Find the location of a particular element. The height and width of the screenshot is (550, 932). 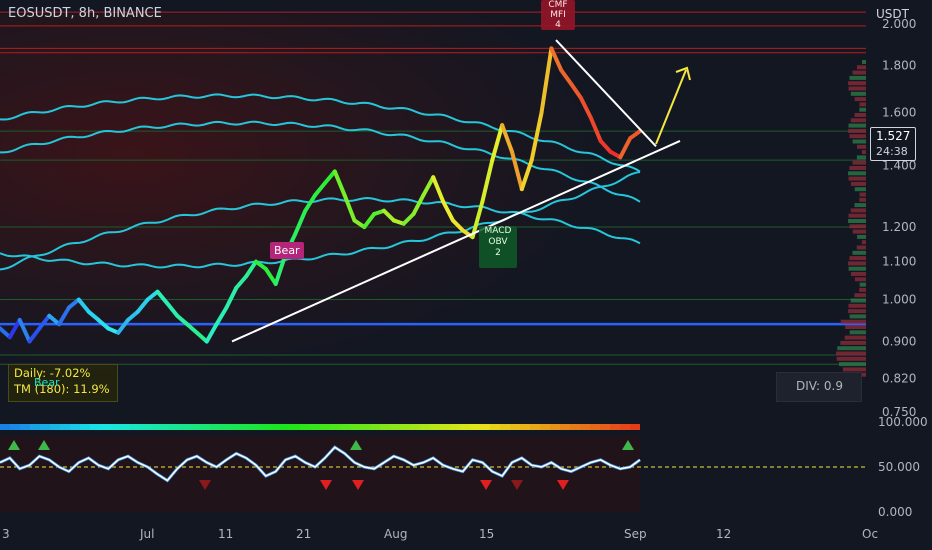

price-axis-label-3: 1.400 is located at coordinates (899, 166).